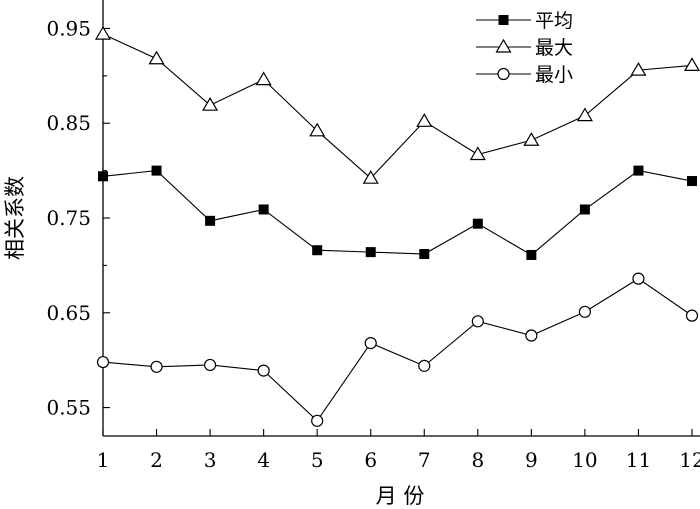  Describe the element at coordinates (317, 460) in the screenshot. I see `x-tick-label: 5` at that location.